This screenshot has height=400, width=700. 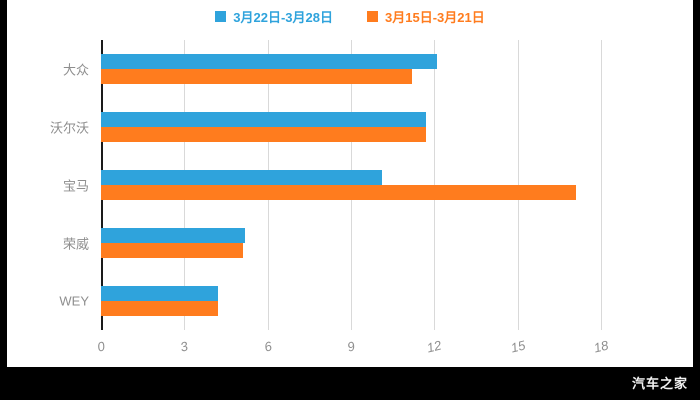 What do you see at coordinates (101, 346) in the screenshot?
I see `x-tick-label-0: 0` at bounding box center [101, 346].